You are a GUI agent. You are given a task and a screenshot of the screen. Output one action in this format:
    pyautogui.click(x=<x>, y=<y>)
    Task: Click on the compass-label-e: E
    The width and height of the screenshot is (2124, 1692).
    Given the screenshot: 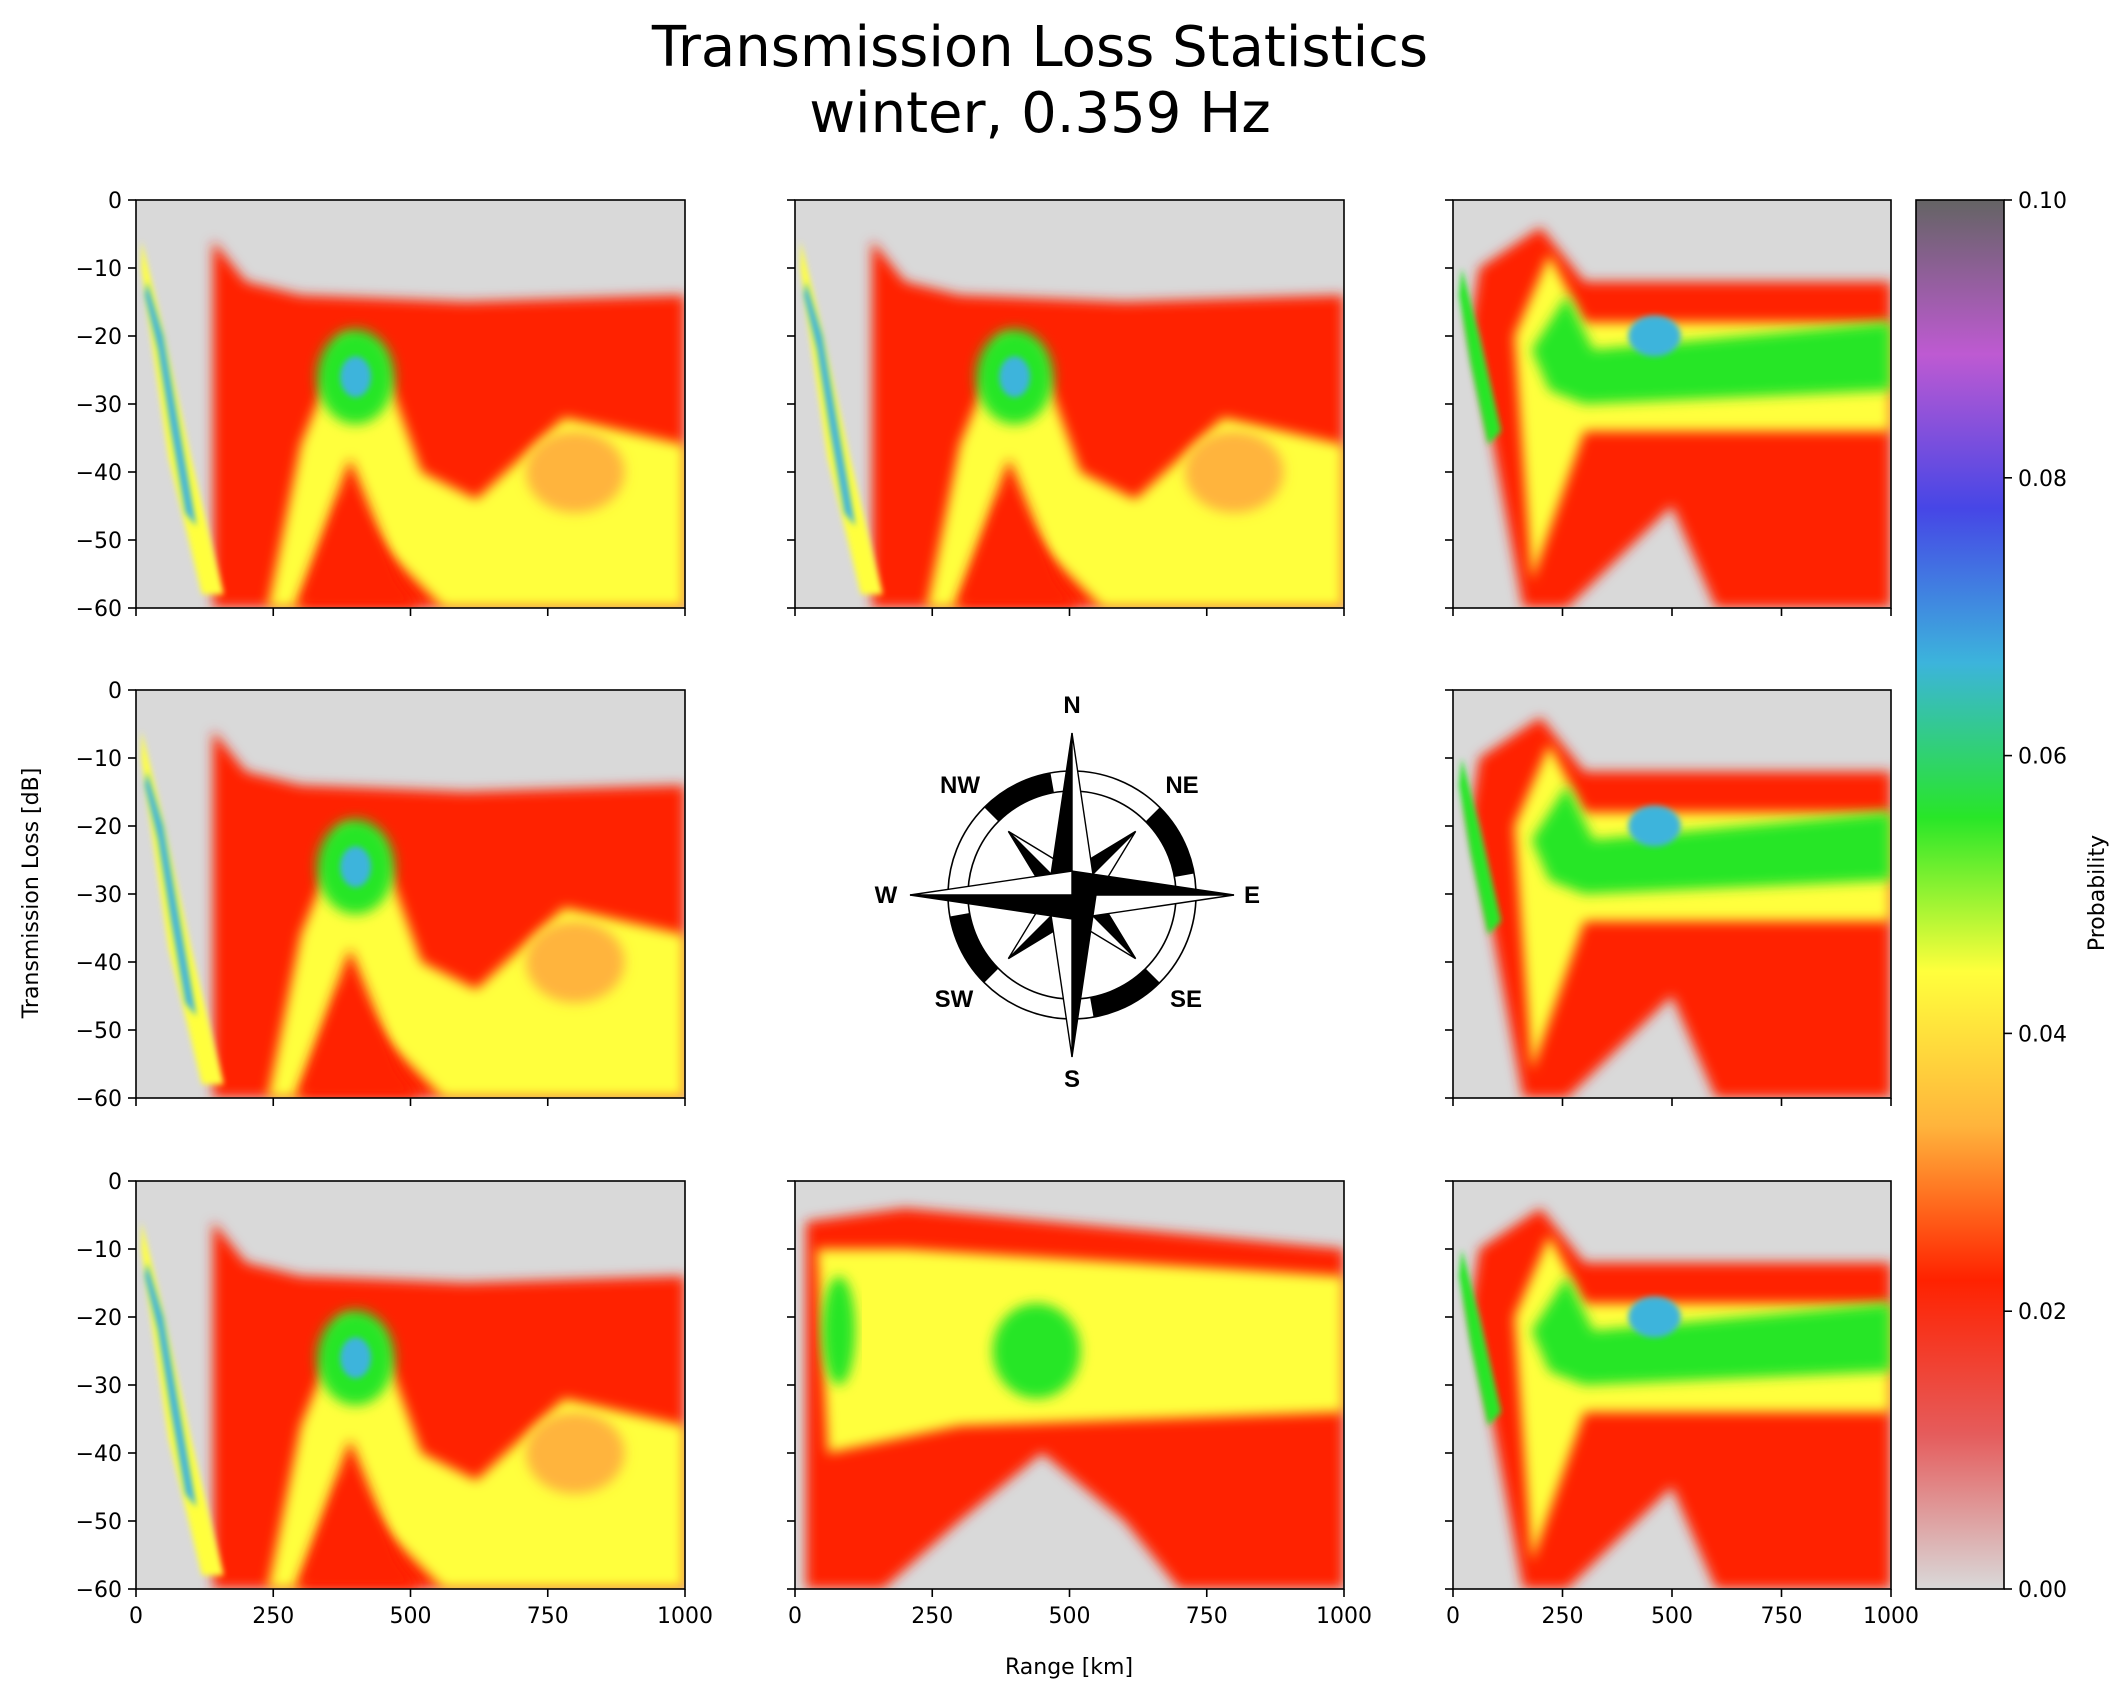 What is the action you would take?
    pyautogui.click(x=1252, y=895)
    